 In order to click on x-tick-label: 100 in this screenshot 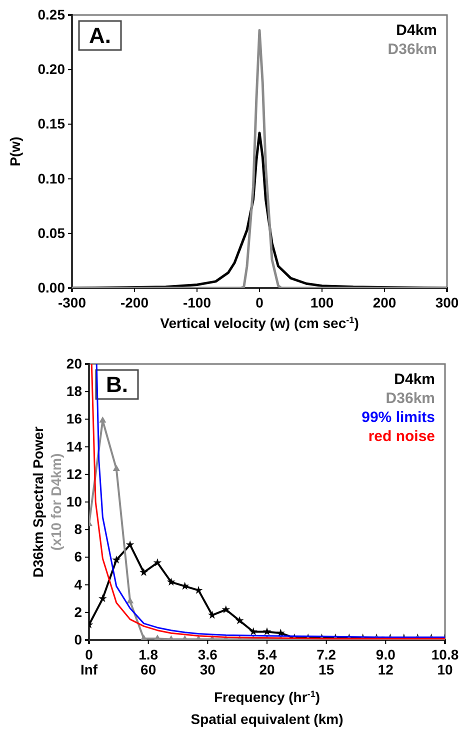, I will do `click(322, 302)`.